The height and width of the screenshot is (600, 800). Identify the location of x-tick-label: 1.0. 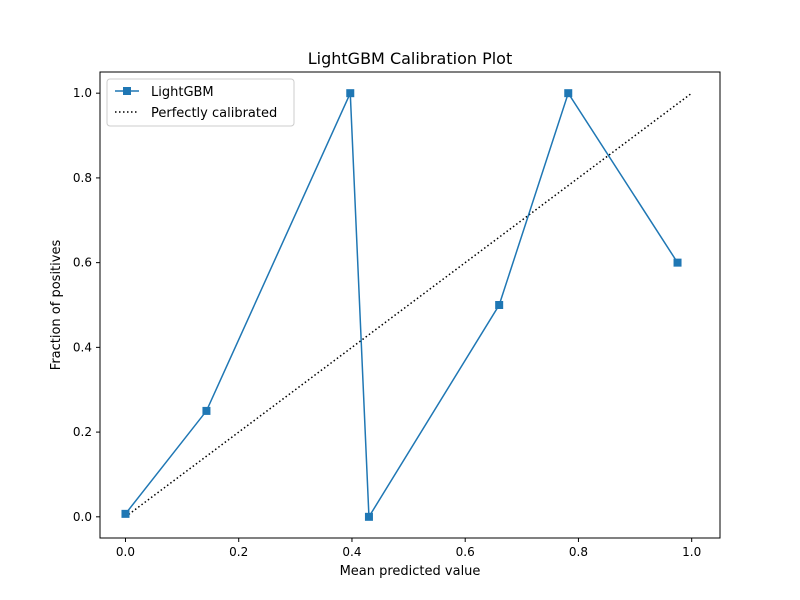
(691, 552).